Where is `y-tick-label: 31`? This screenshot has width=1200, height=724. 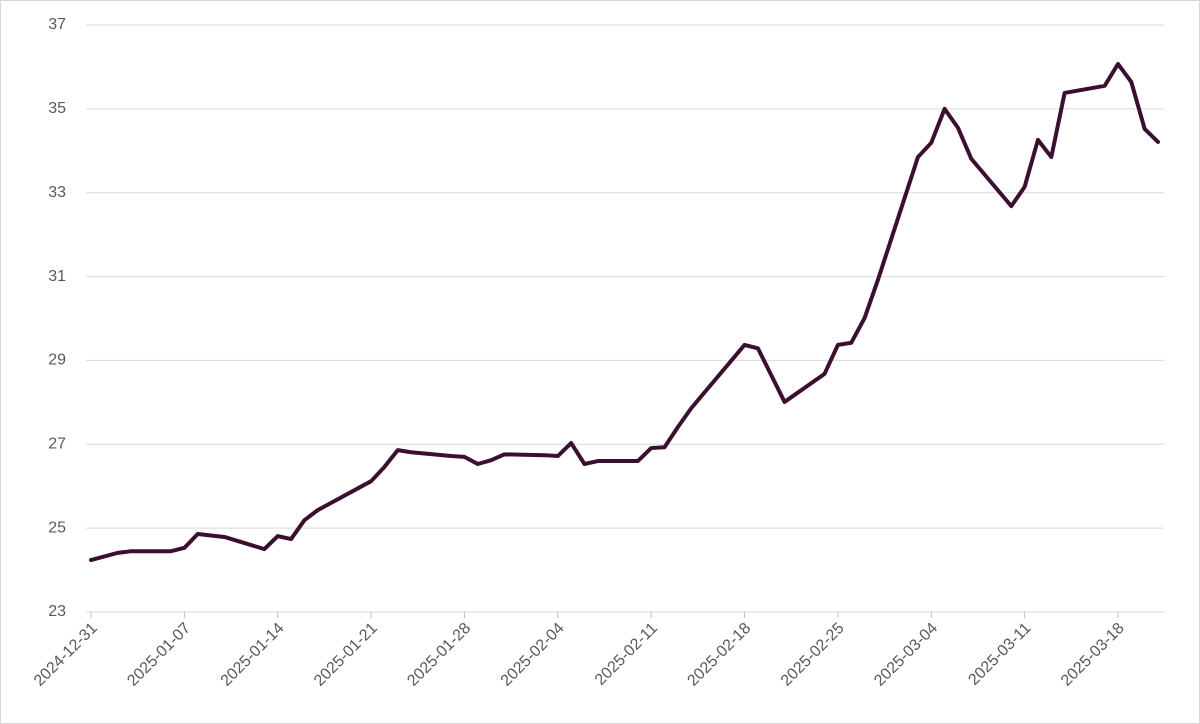 y-tick-label: 31 is located at coordinates (57, 276).